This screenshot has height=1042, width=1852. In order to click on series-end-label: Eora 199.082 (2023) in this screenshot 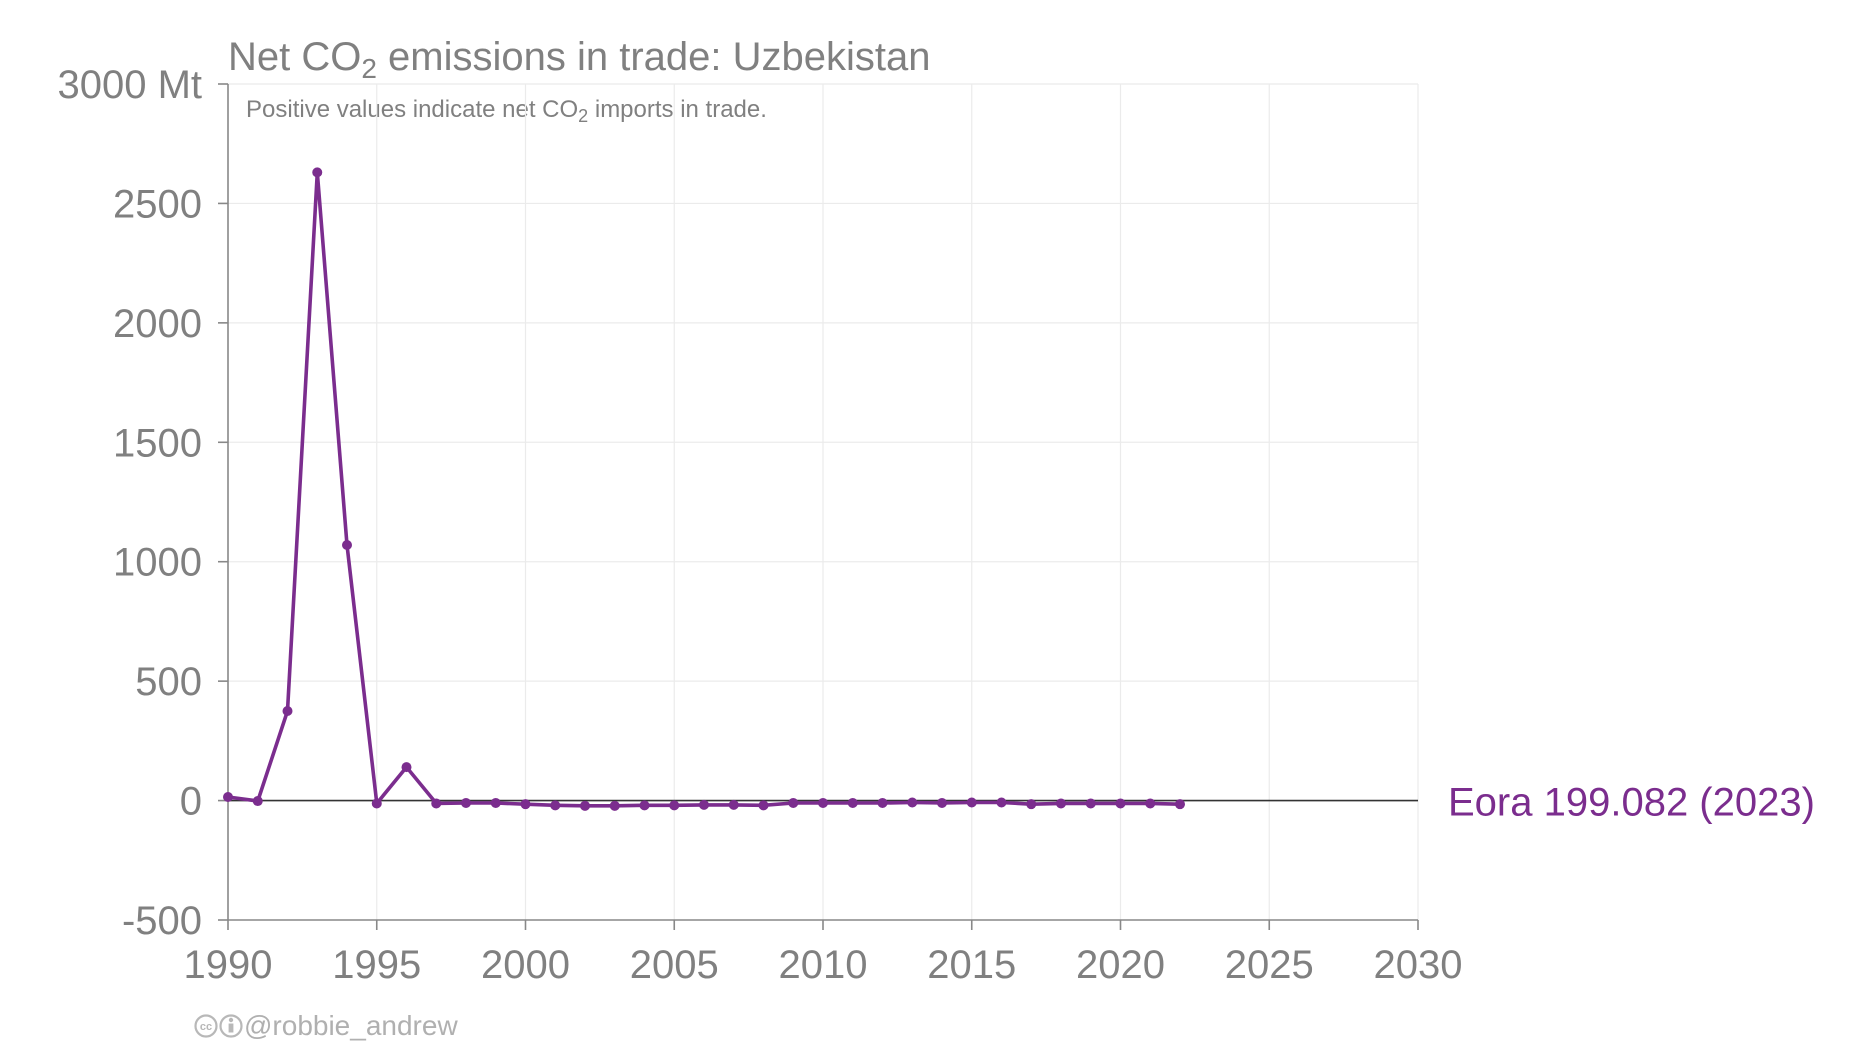, I will do `click(1631, 803)`.